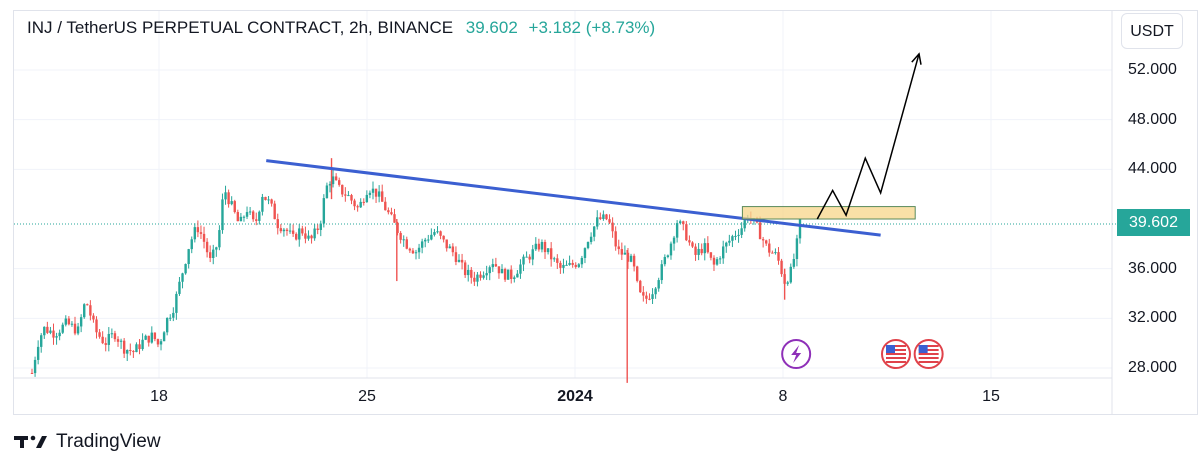  I want to click on arrow-head, so click(916, 58).